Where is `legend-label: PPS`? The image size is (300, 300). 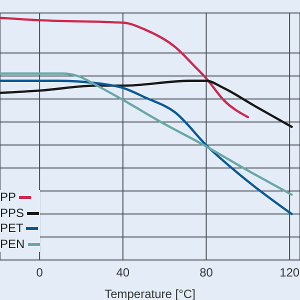
legend-label: PPS is located at coordinates (12, 213).